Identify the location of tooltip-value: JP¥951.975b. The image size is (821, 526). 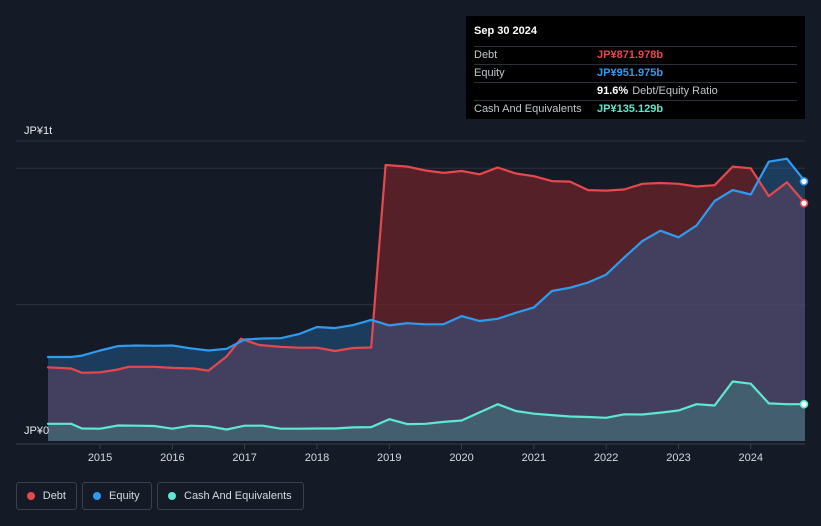
(630, 73).